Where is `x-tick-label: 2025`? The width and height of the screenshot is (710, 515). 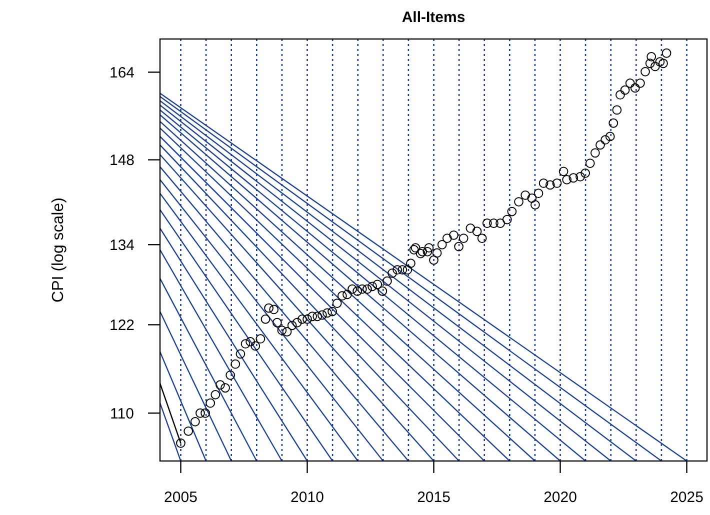
x-tick-label: 2025 is located at coordinates (687, 497).